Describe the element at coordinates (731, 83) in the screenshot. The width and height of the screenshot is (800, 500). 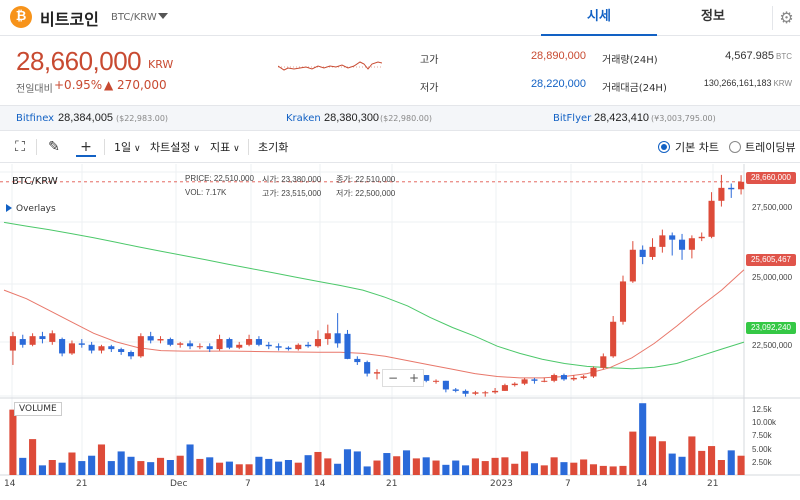
I see `turnover-24h: 130,266,161,183 KRW` at that location.